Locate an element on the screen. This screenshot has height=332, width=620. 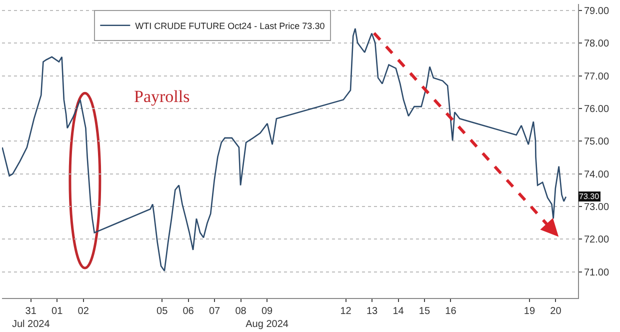
y-tick-label: 73.00 is located at coordinates (597, 208).